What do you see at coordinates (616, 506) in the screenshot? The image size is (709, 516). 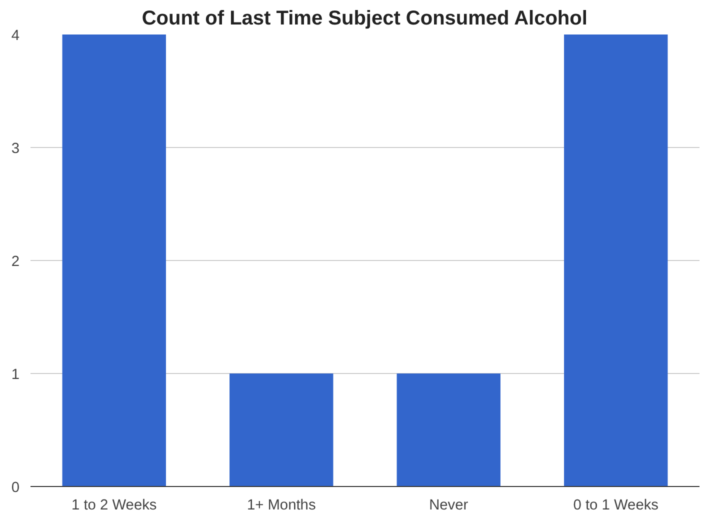 I see `x-tick-label: 0 to 1 Weeks` at bounding box center [616, 506].